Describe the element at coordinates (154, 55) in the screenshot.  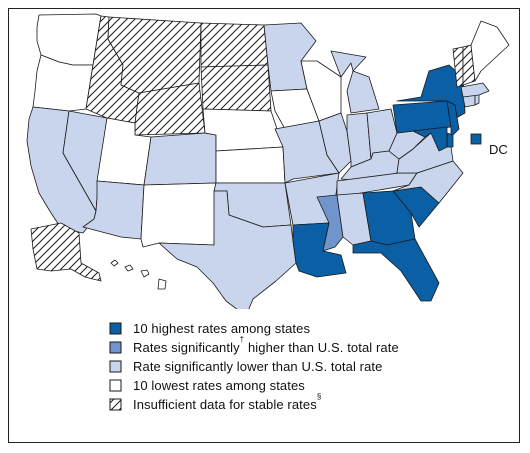
I see `state-mt` at that location.